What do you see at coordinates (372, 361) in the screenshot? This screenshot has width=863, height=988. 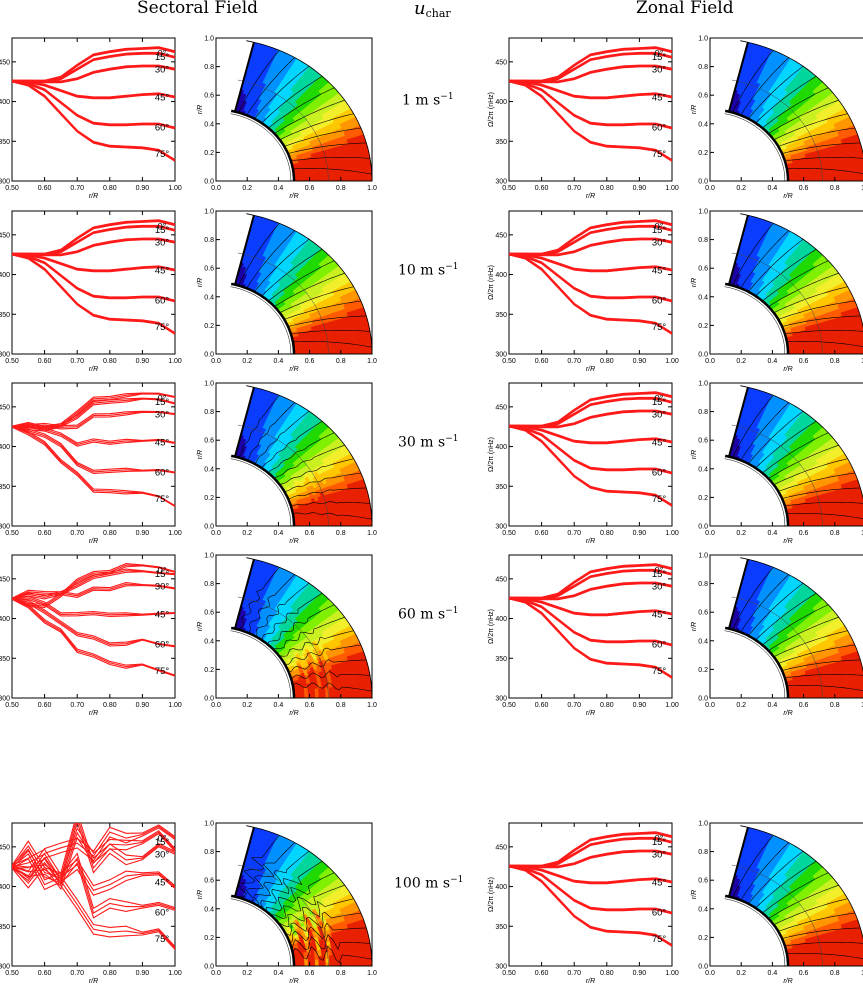 I see `x-tick-label: 1.0` at bounding box center [372, 361].